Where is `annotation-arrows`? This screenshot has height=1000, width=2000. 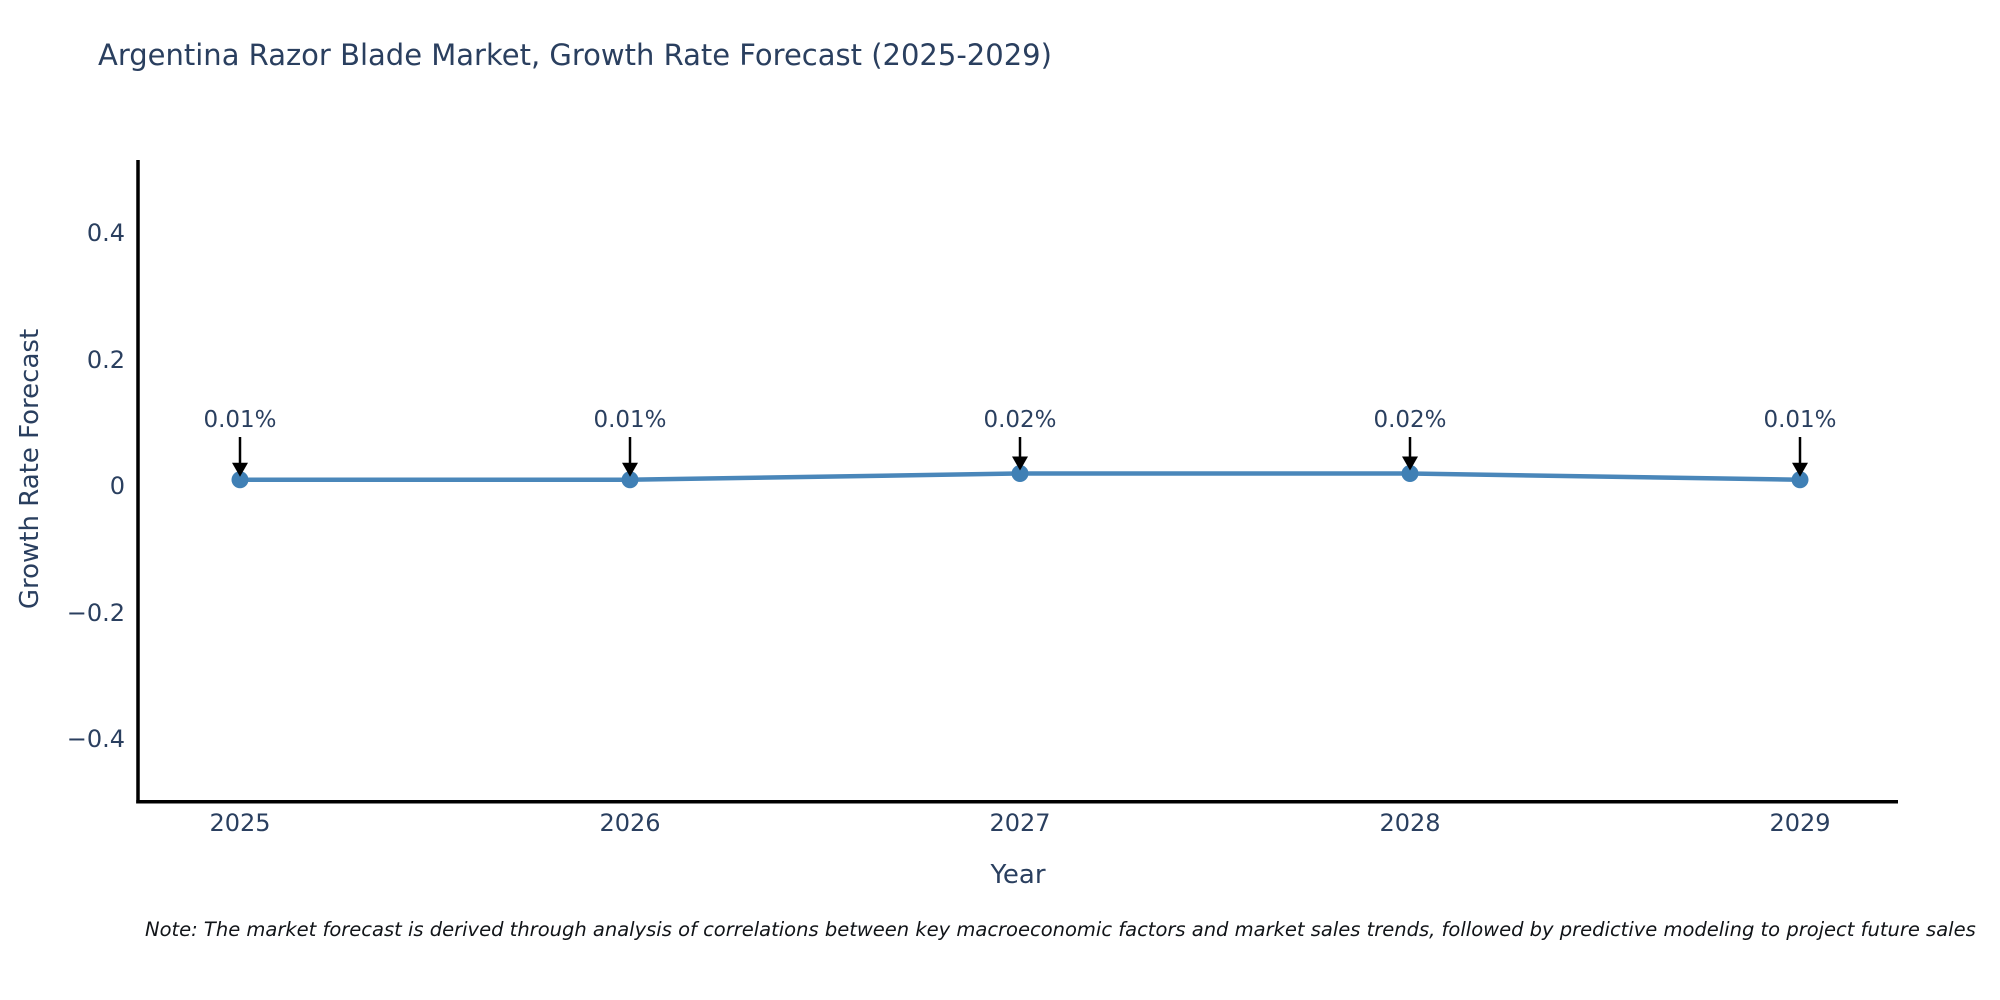
annotation-arrows is located at coordinates (1020, 457).